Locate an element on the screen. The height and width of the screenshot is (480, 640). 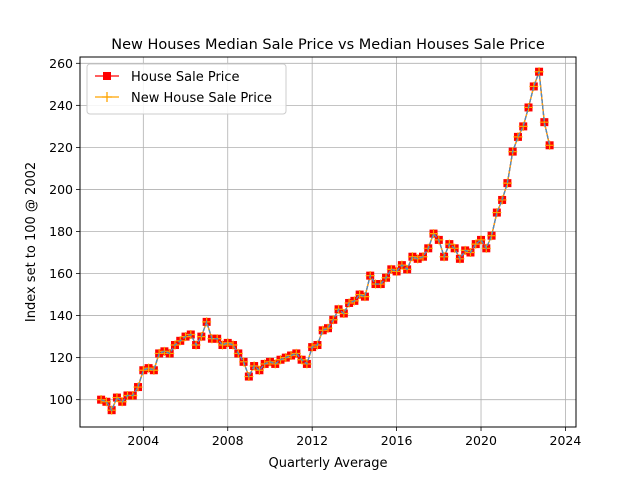
legend-entry-house-sale-price: House Sale Price is located at coordinates (167, 77).